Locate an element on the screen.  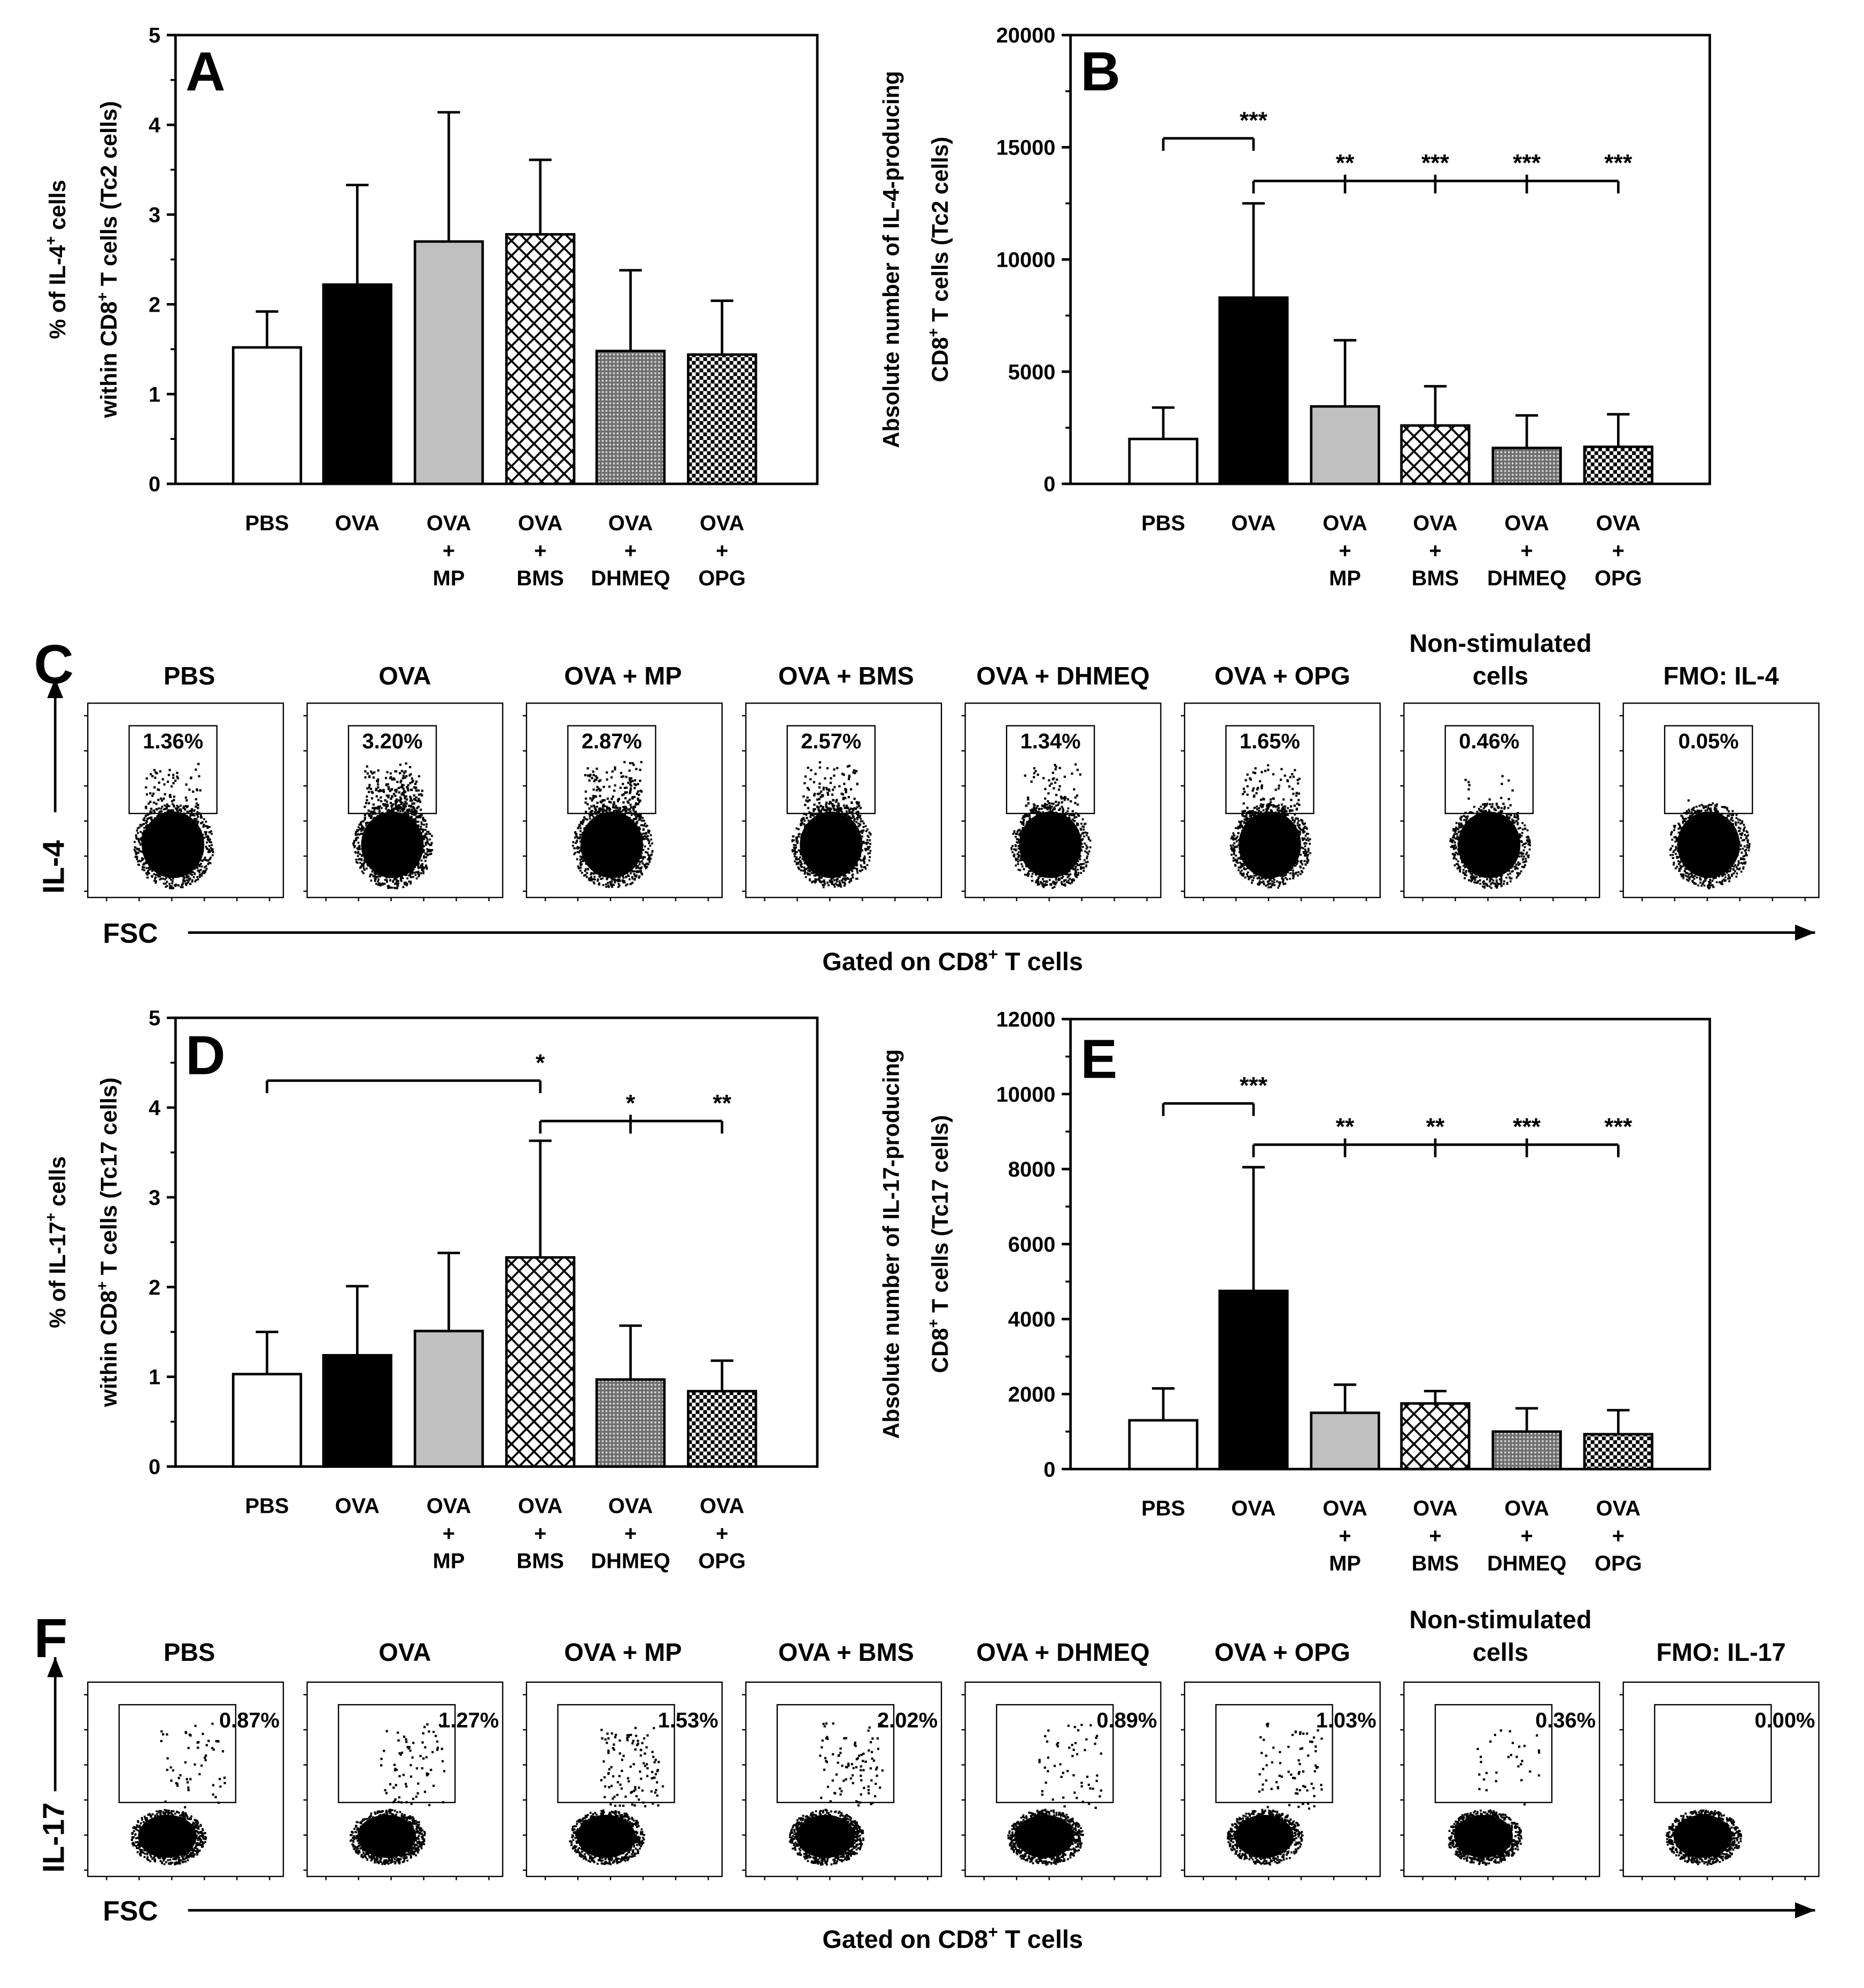
y-tick-label: 1 is located at coordinates (154, 1377).